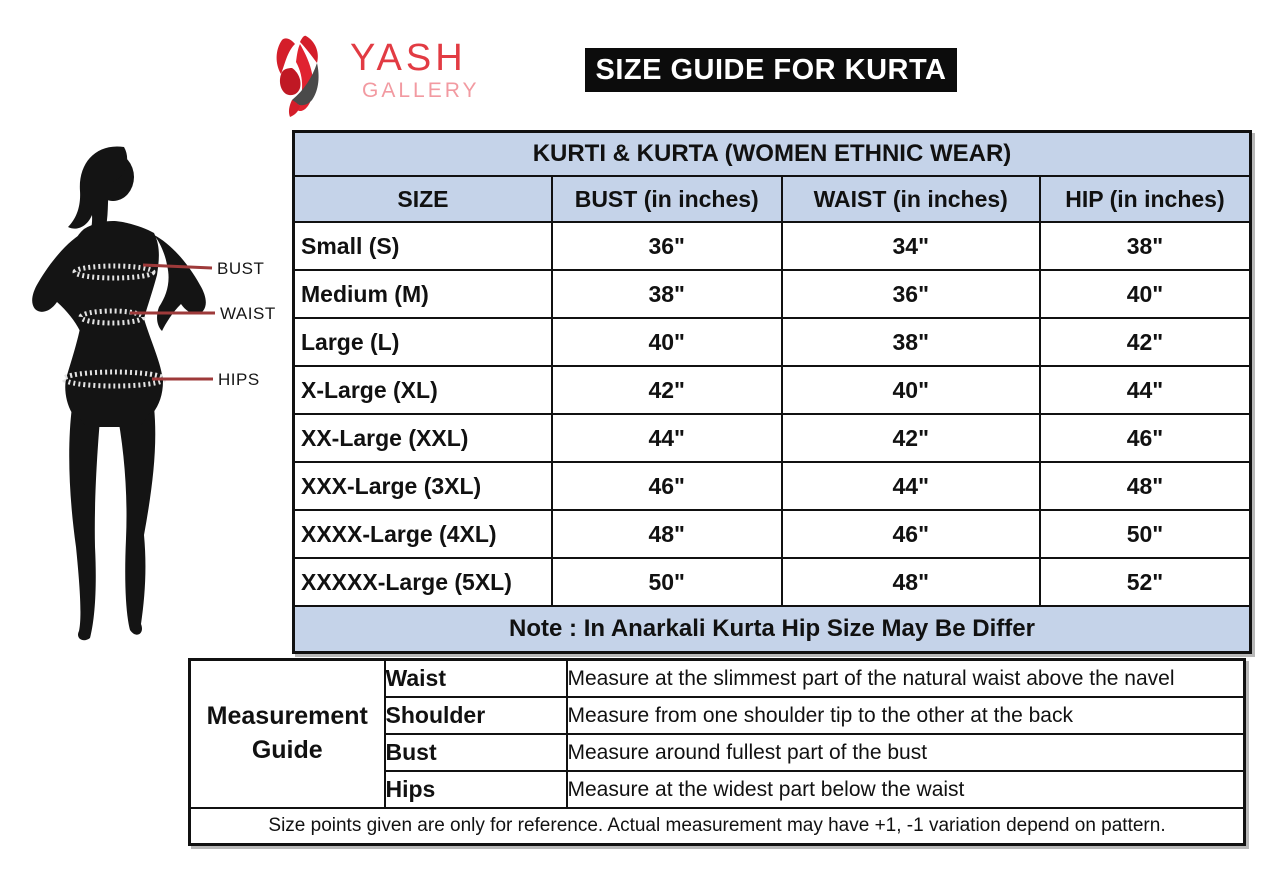  What do you see at coordinates (422, 582) in the screenshot?
I see `size-cell: XXXXX-Large (5XL)` at bounding box center [422, 582].